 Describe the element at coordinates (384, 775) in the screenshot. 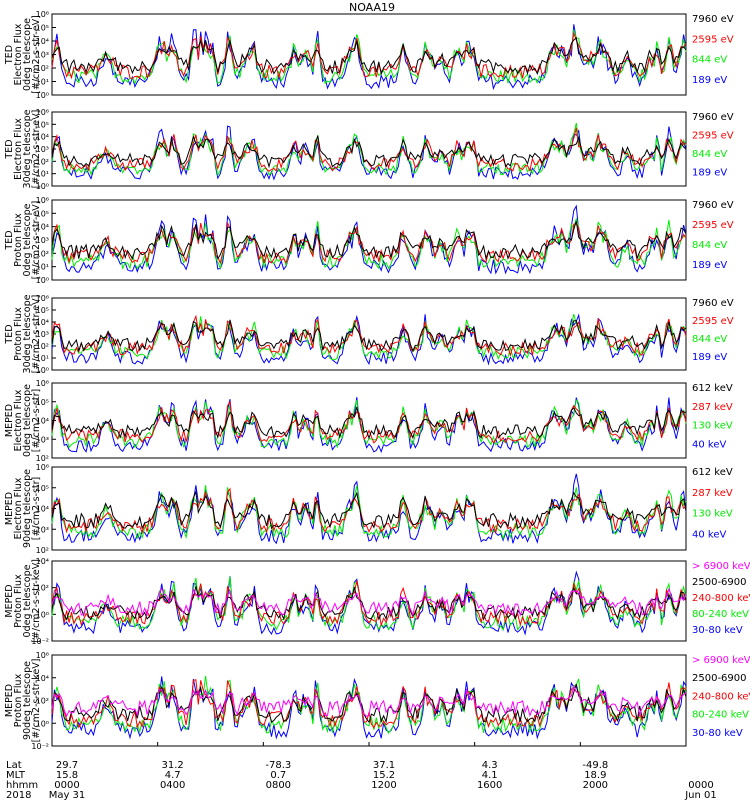

I see `x-axis-value: 15.2` at that location.